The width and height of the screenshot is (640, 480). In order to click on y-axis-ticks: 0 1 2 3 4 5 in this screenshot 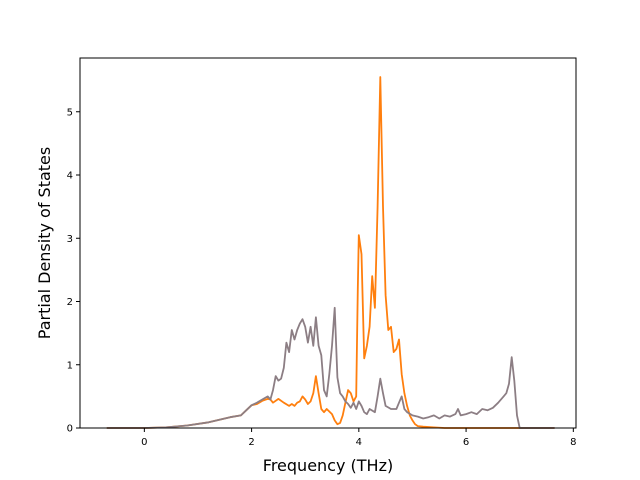, I will do `click(73, 271)`.